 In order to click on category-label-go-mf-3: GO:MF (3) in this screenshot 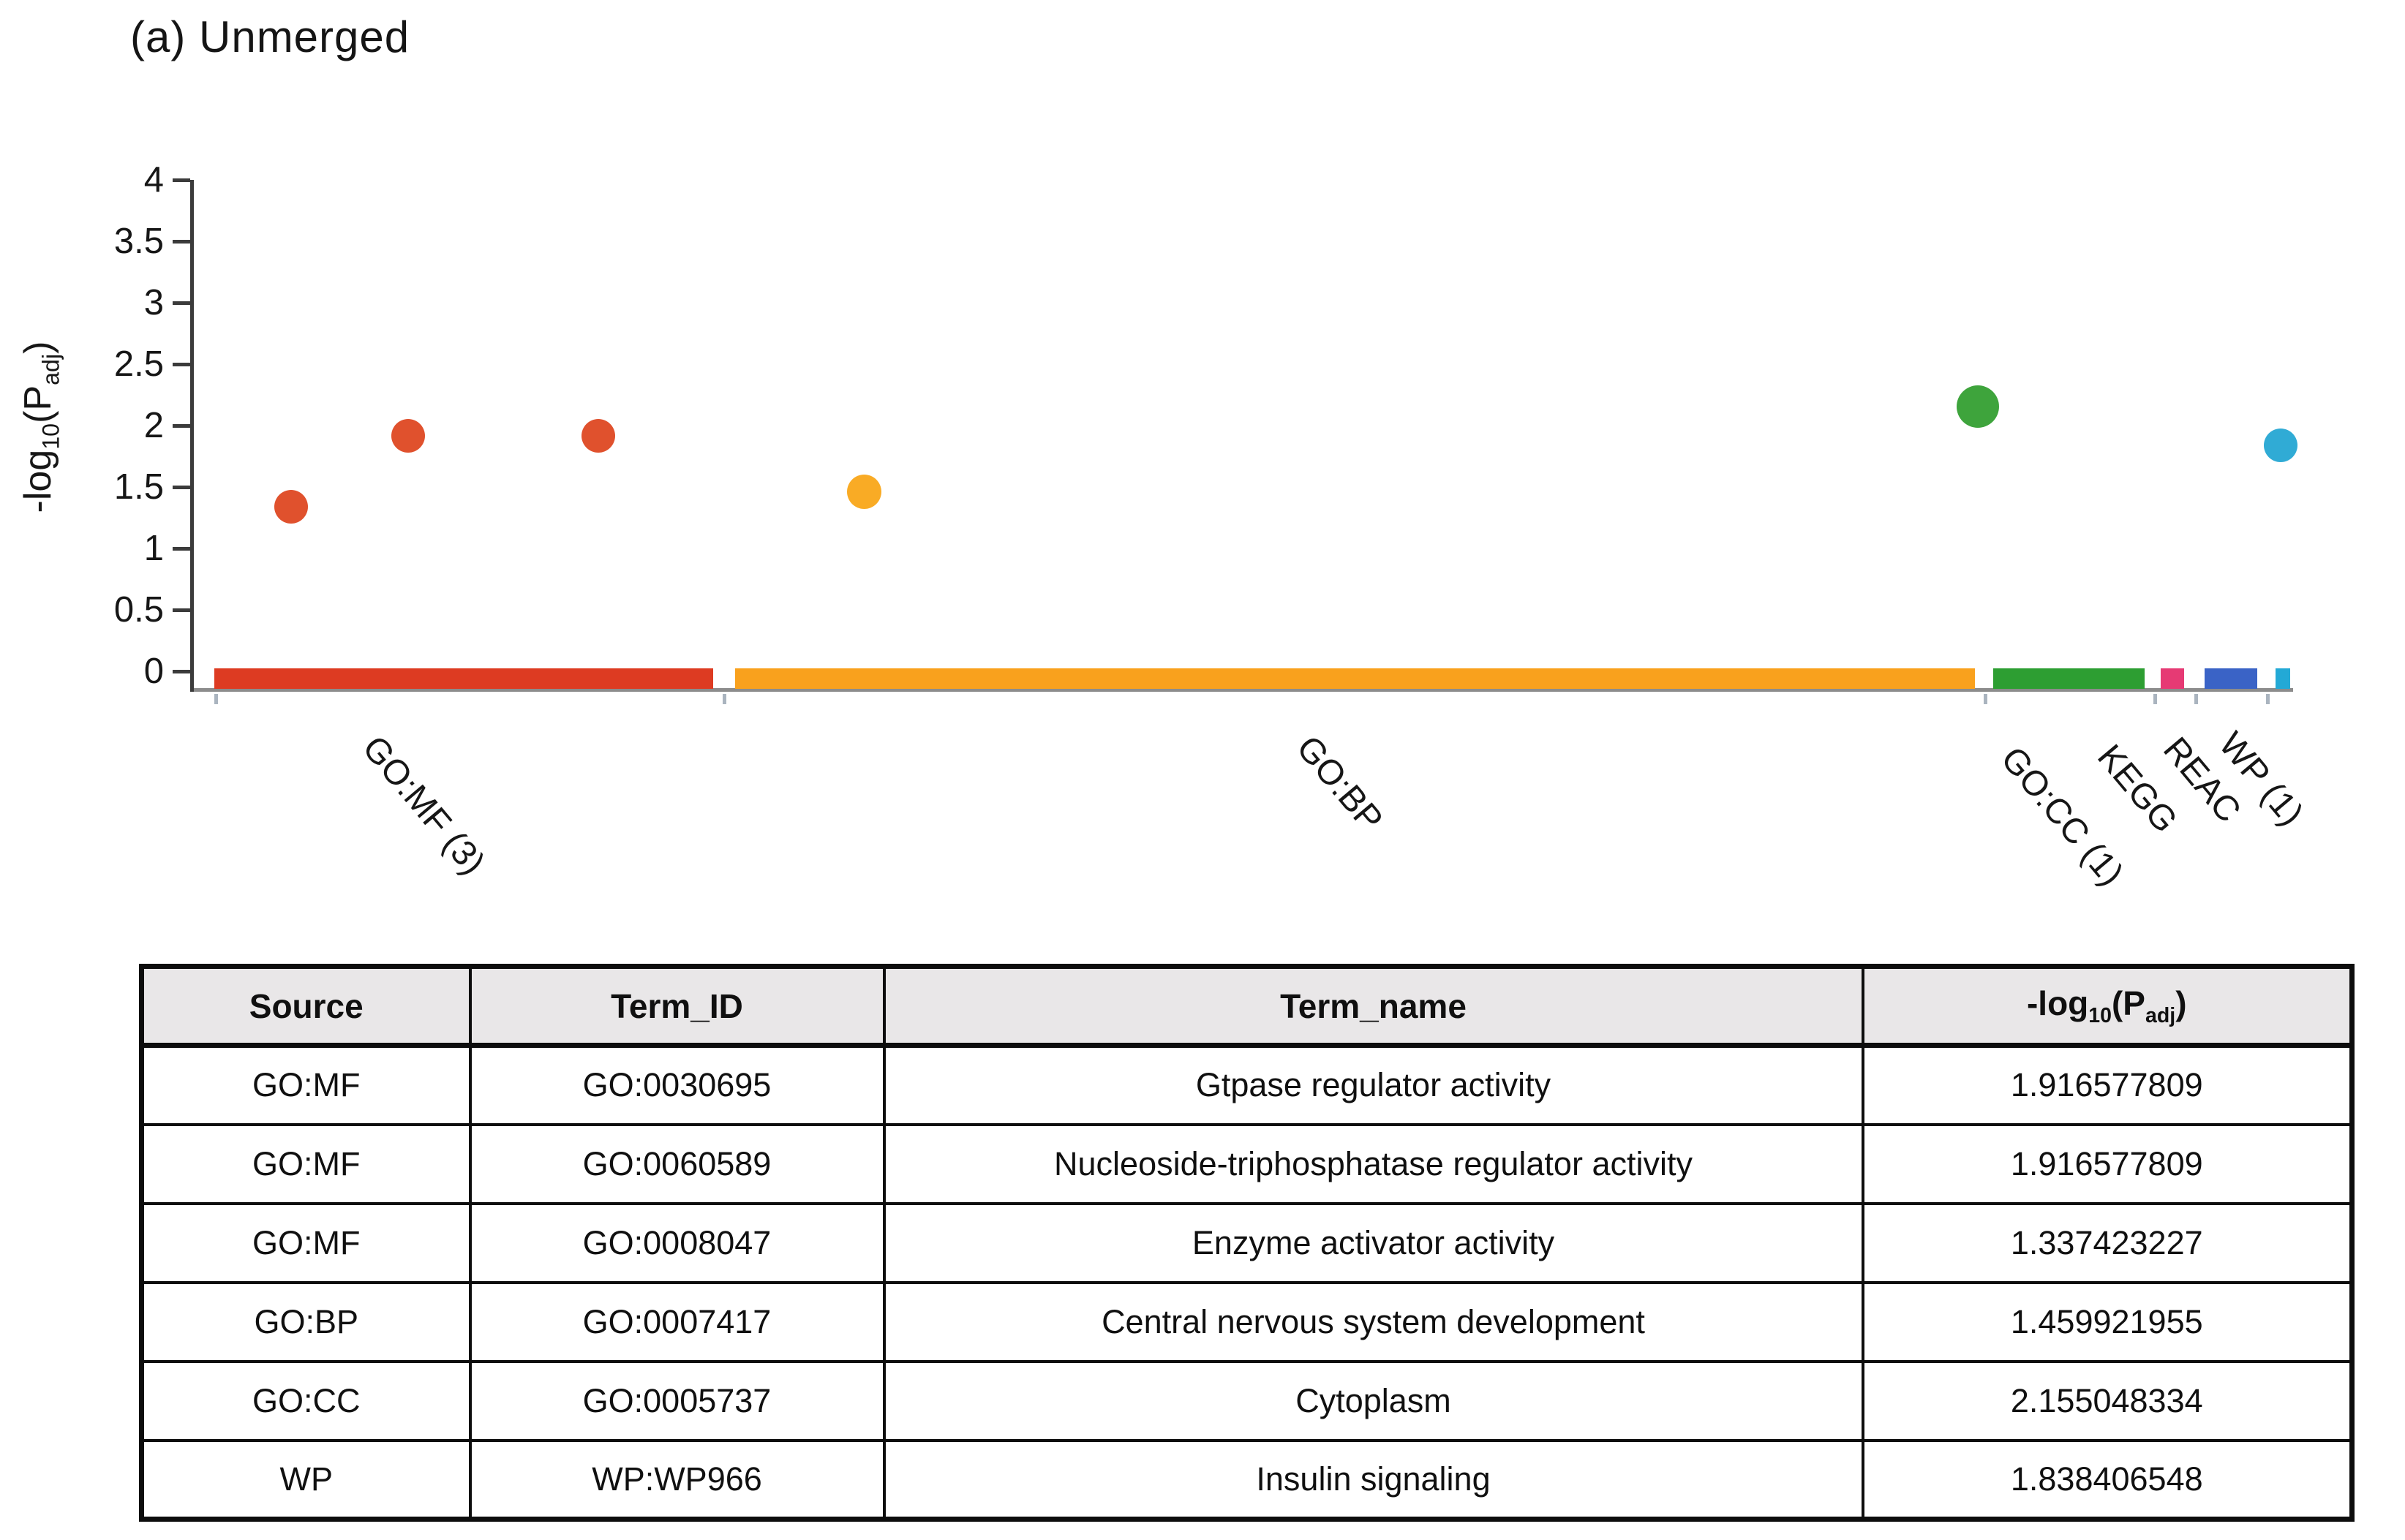, I will do `click(424, 805)`.